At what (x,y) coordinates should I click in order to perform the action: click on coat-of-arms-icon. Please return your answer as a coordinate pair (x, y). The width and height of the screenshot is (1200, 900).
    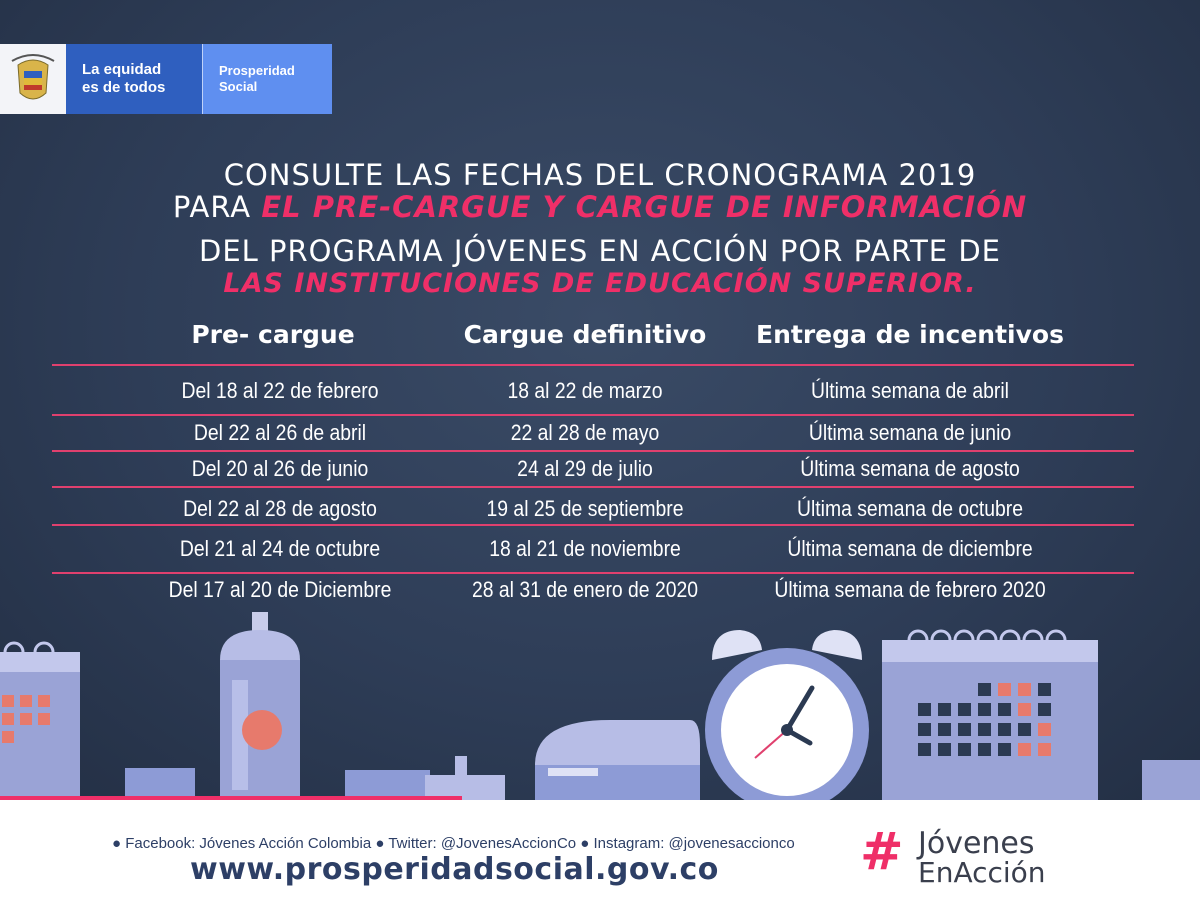
    Looking at the image, I should click on (33, 77).